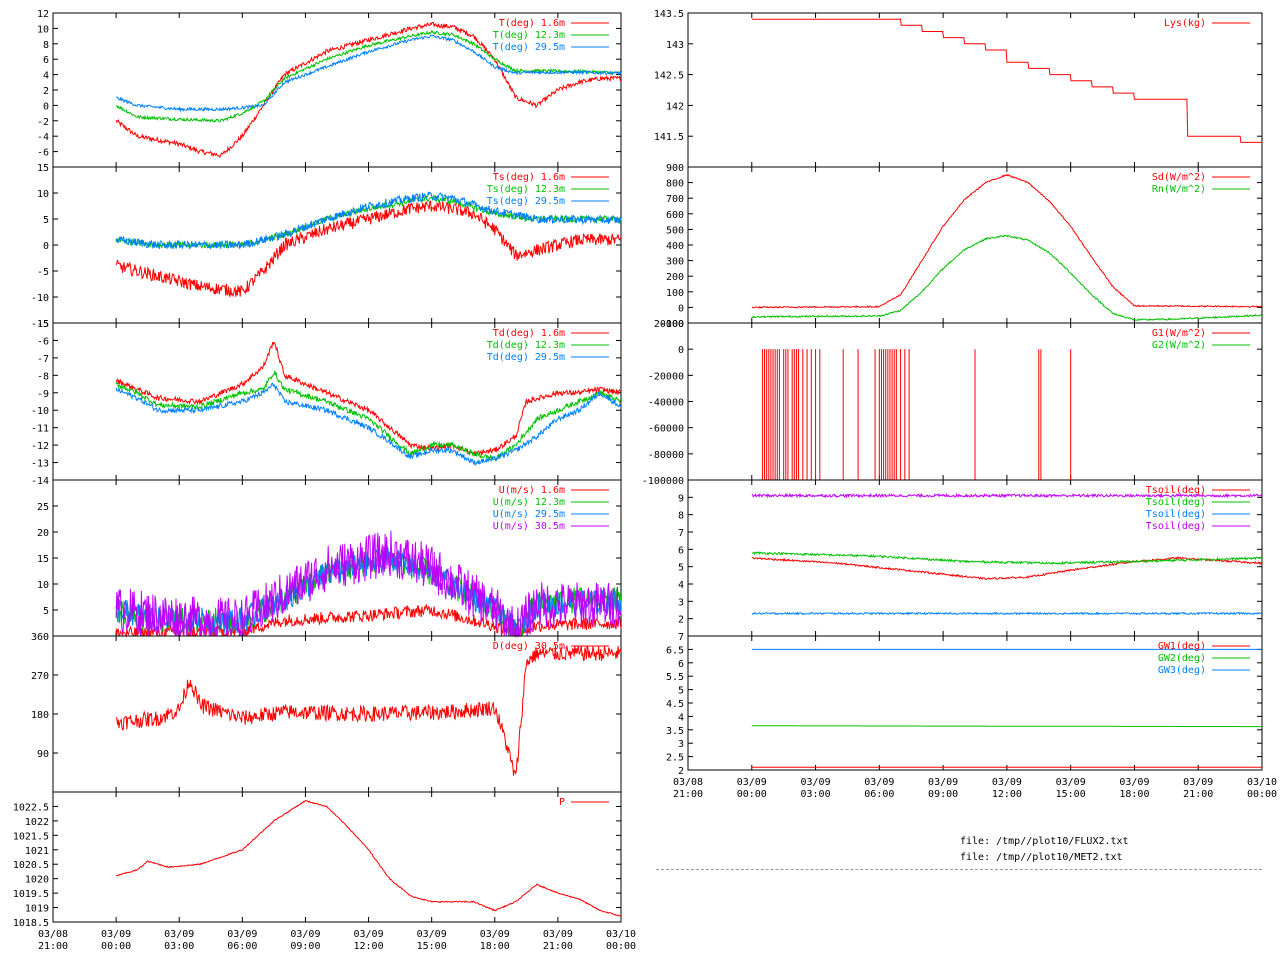  I want to click on y-tick-label: -8, so click(43, 376).